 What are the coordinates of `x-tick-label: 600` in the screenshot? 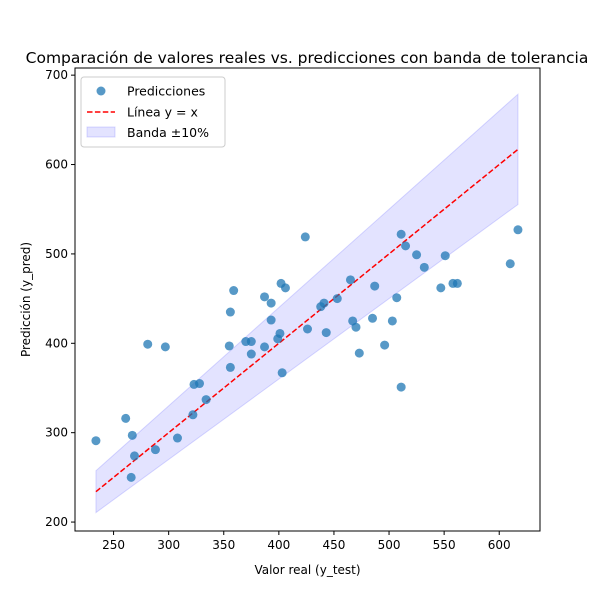 It's located at (499, 545).